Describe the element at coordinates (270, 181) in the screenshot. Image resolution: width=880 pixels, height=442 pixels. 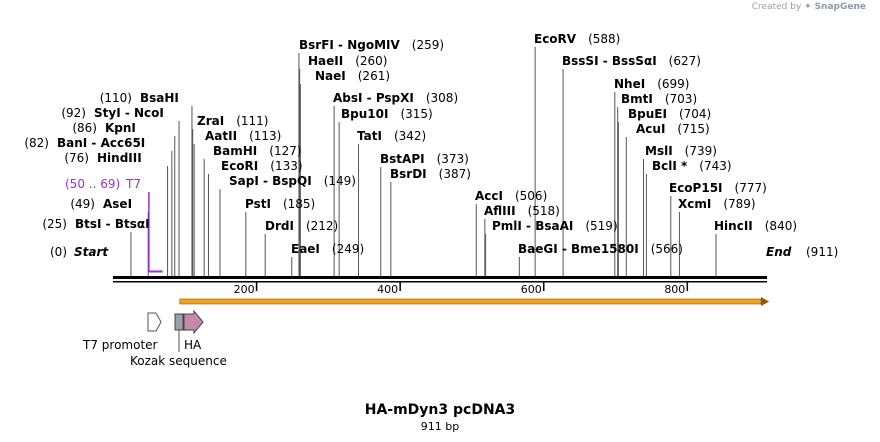
I see `site-name: SapI - BspQI` at that location.